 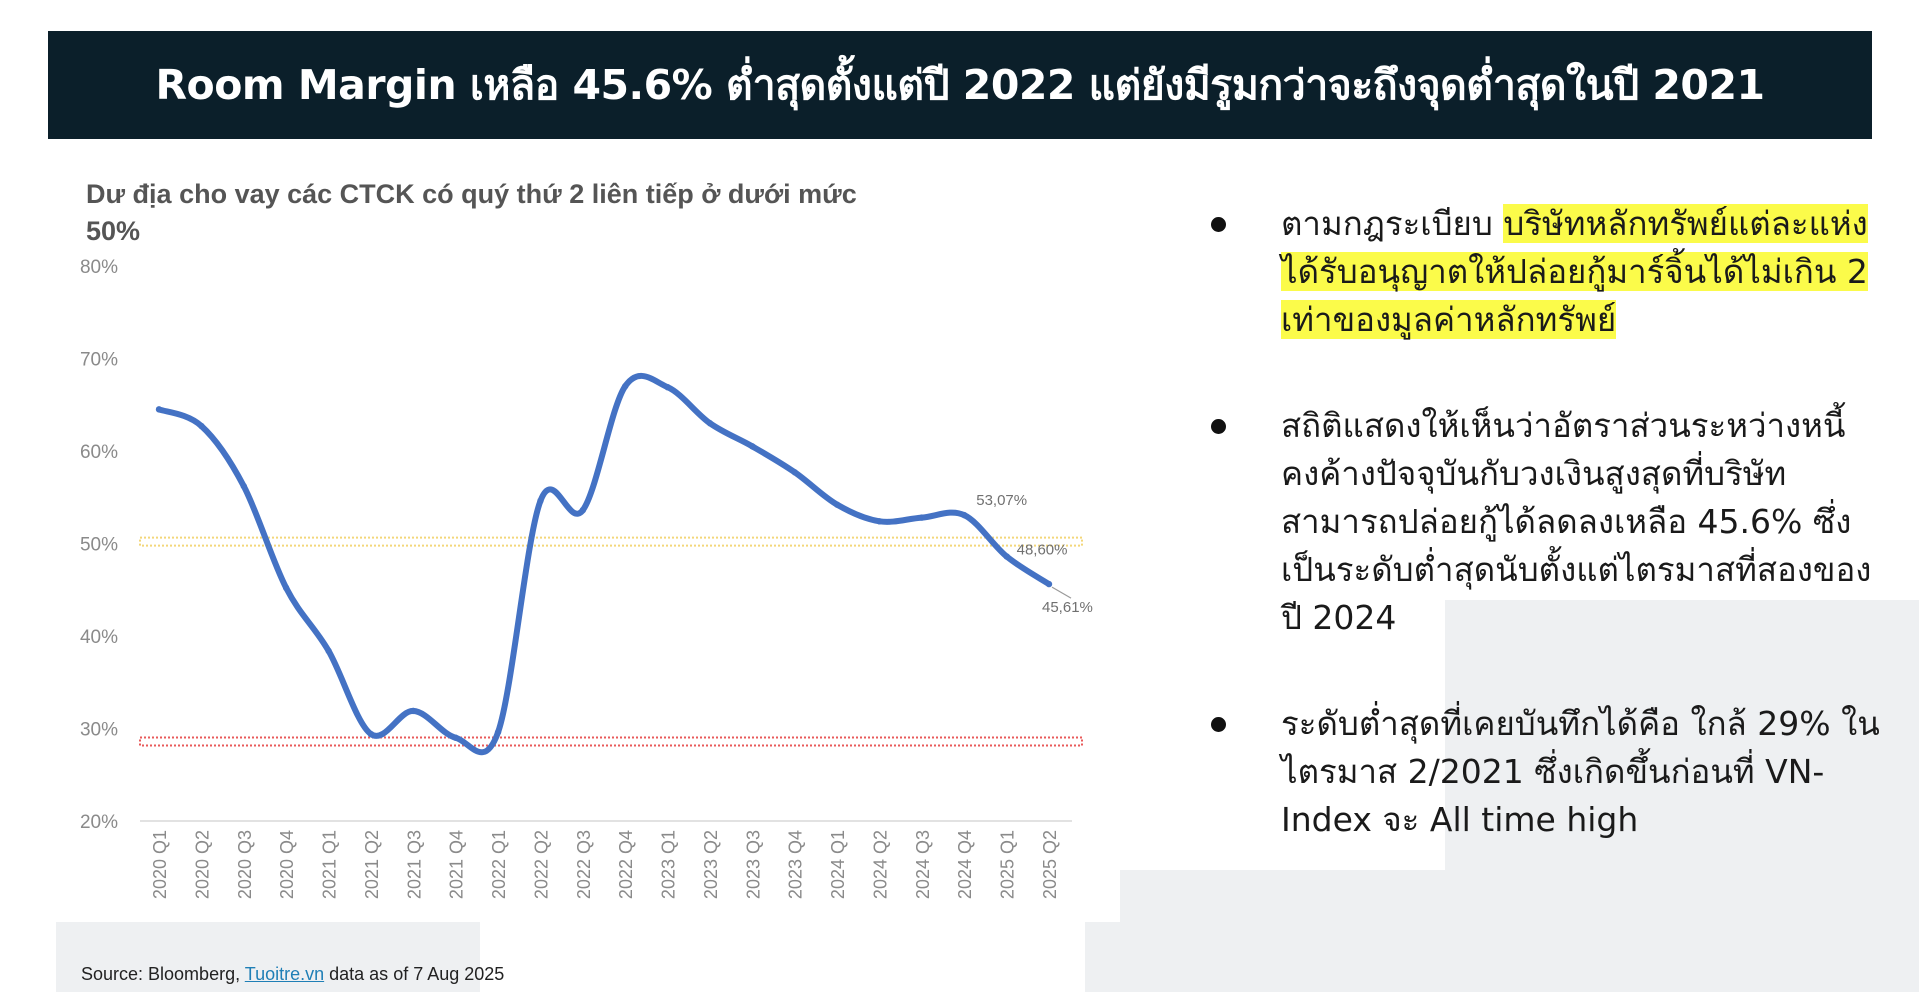 I want to click on y-tick-label: 70%, so click(x=99, y=360).